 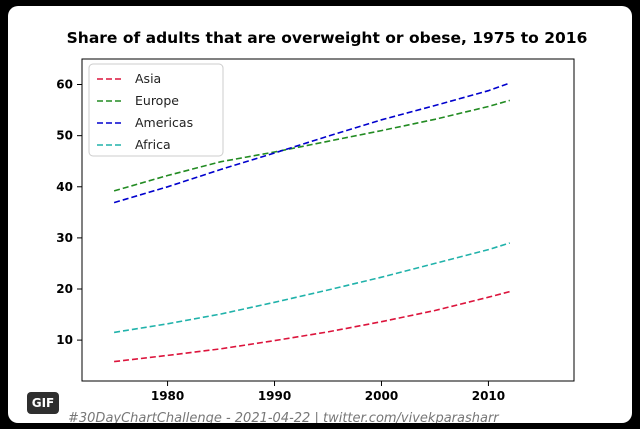 I want to click on x-tick-label: 1980, so click(x=167, y=396).